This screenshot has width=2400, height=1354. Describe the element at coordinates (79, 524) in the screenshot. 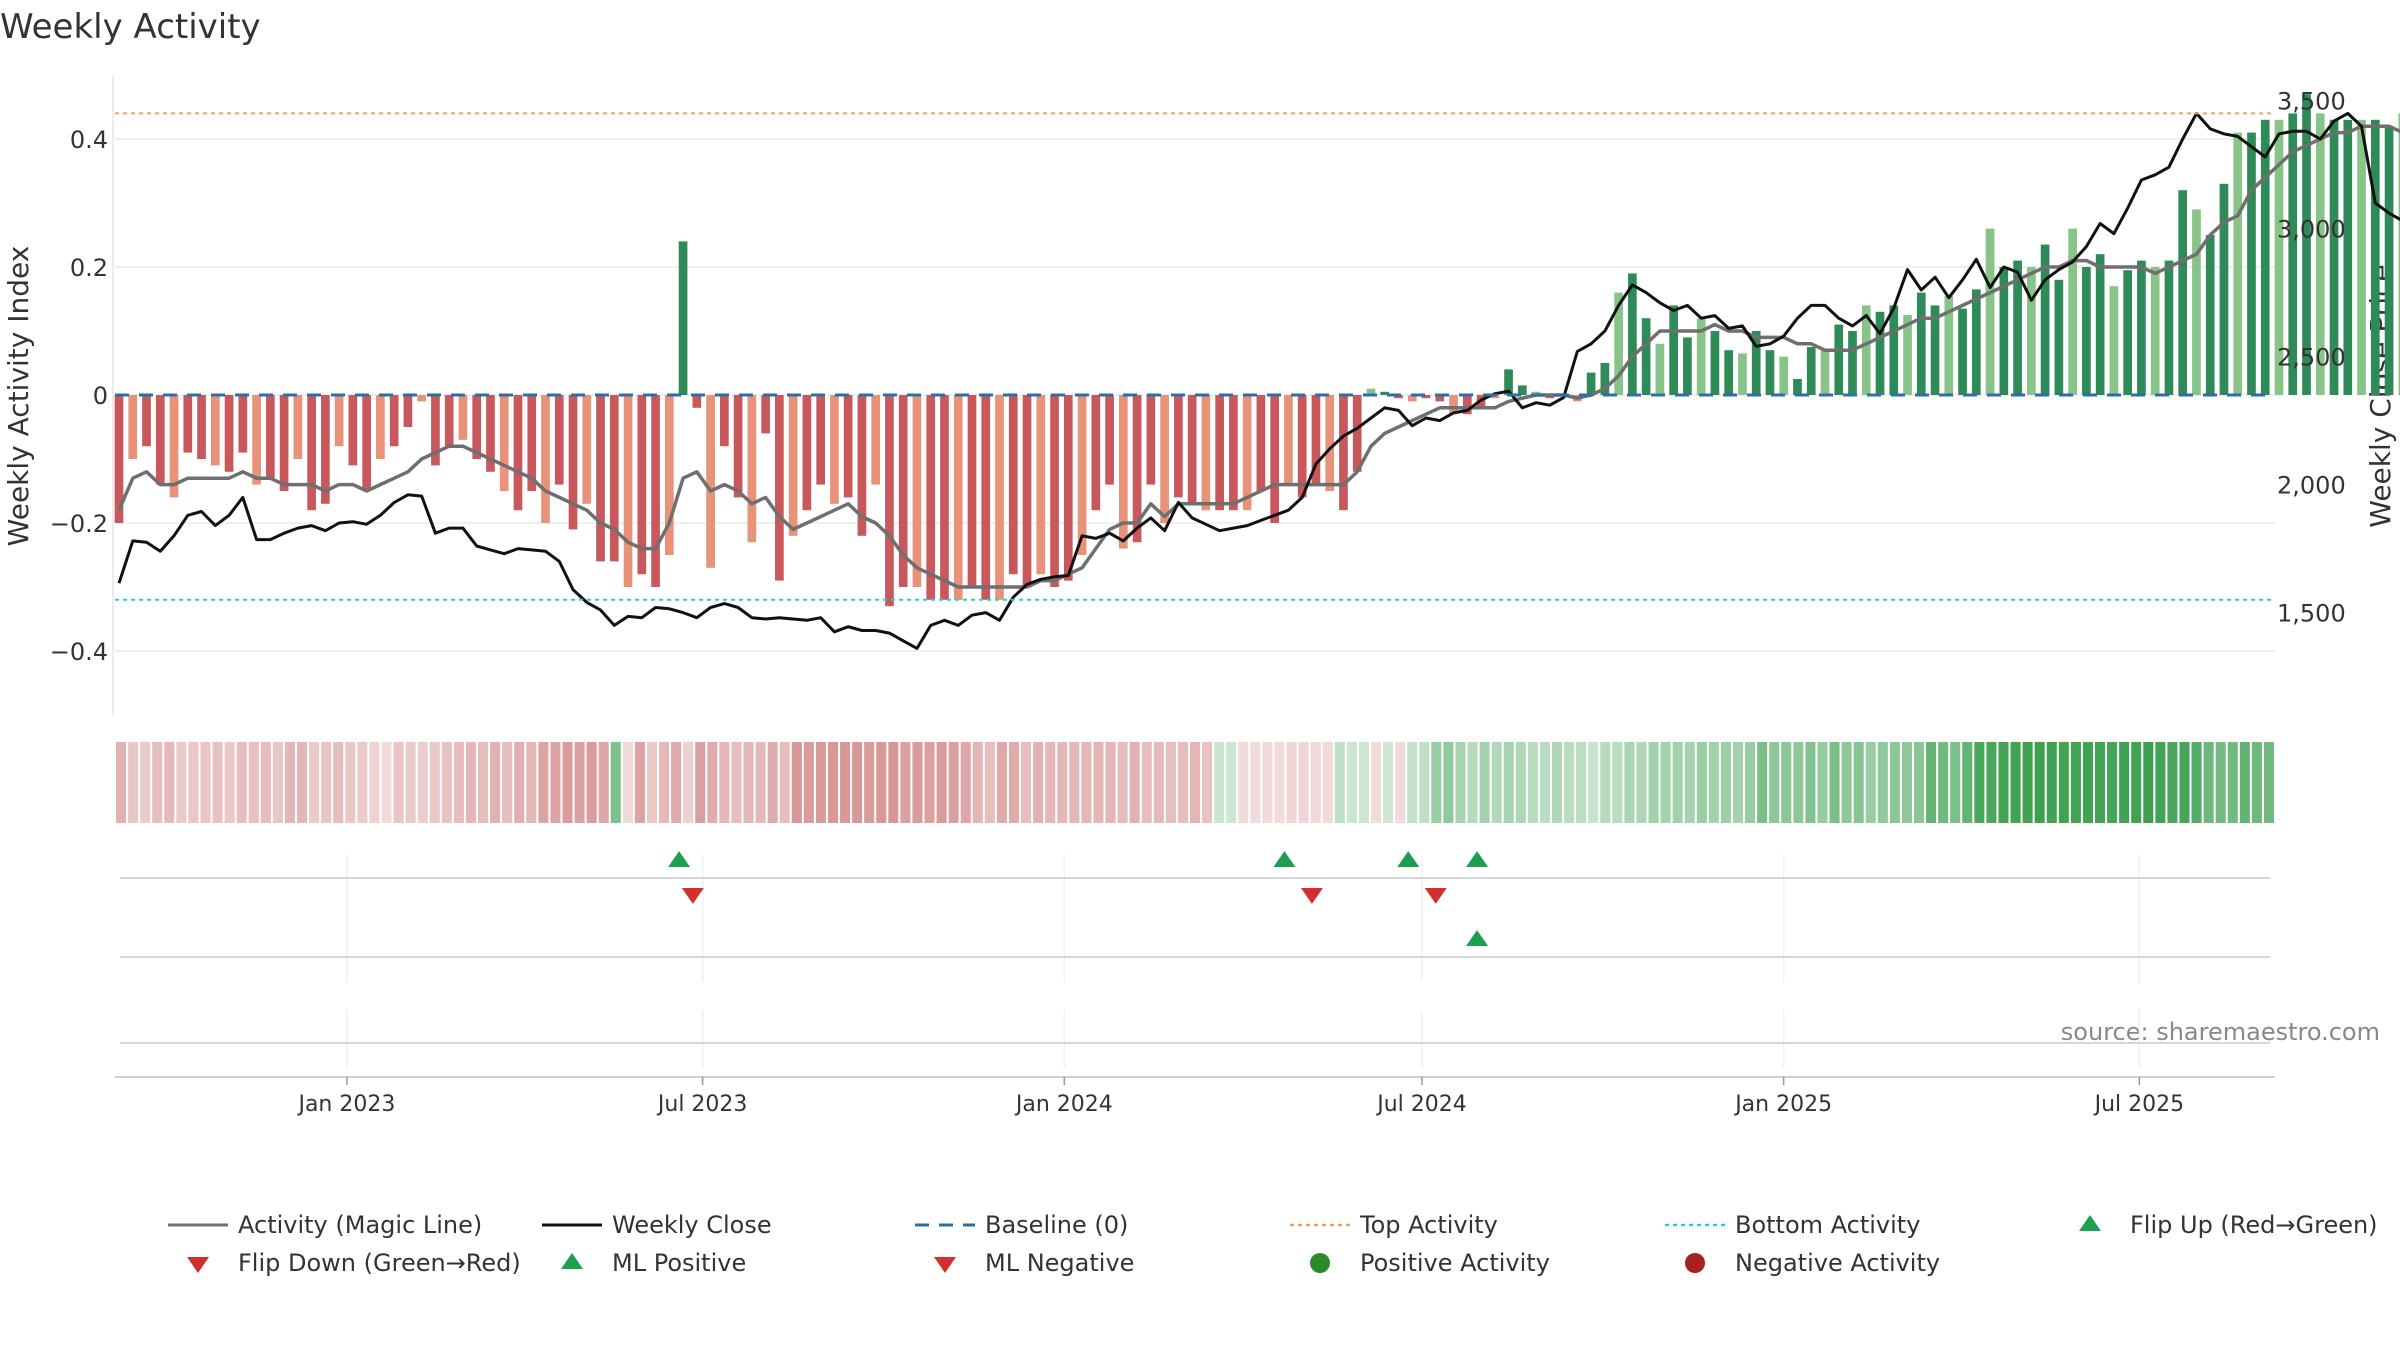

I see `left-tick-label: −0.2` at that location.